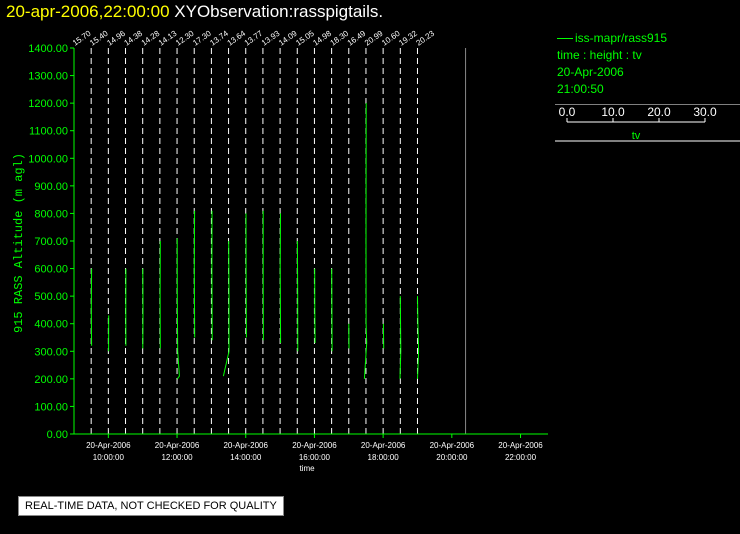 The height and width of the screenshot is (534, 740). I want to click on y-tick-label: 1100.00, so click(48, 132).